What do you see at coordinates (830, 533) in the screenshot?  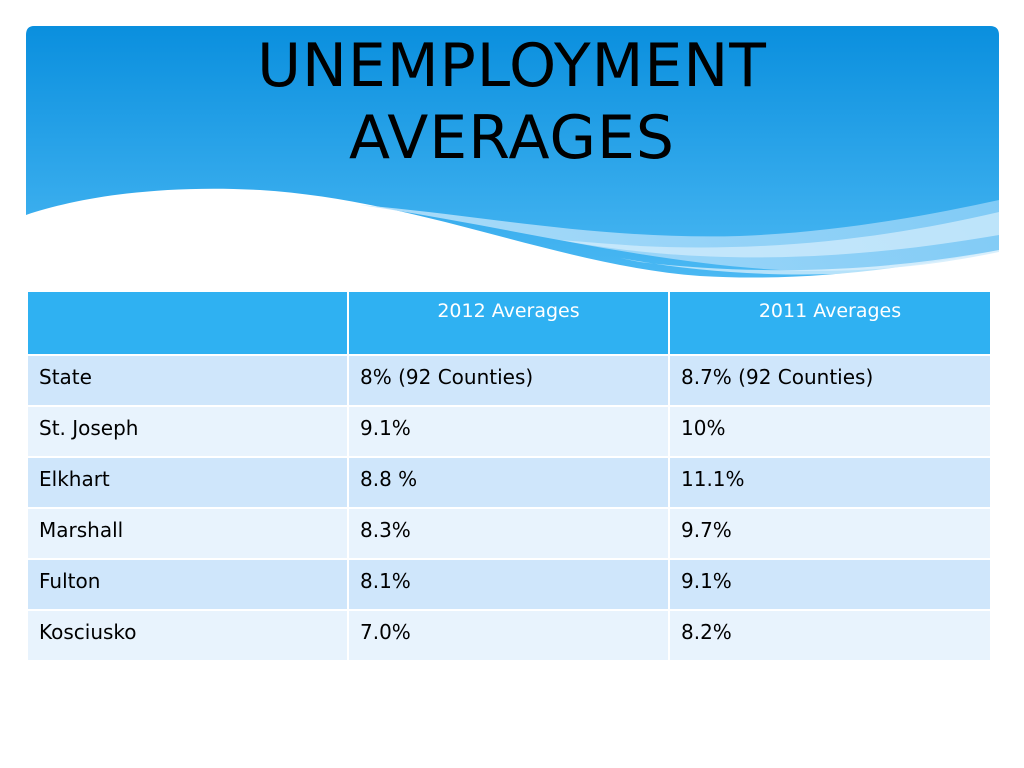 I see `cell-2011: 9.7%` at bounding box center [830, 533].